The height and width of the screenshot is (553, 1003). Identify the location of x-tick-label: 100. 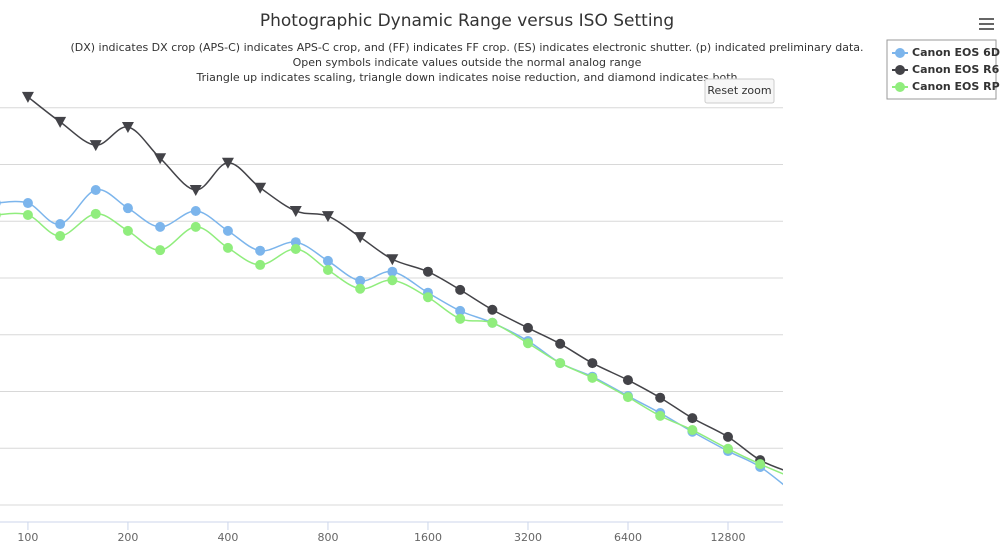
(27, 537).